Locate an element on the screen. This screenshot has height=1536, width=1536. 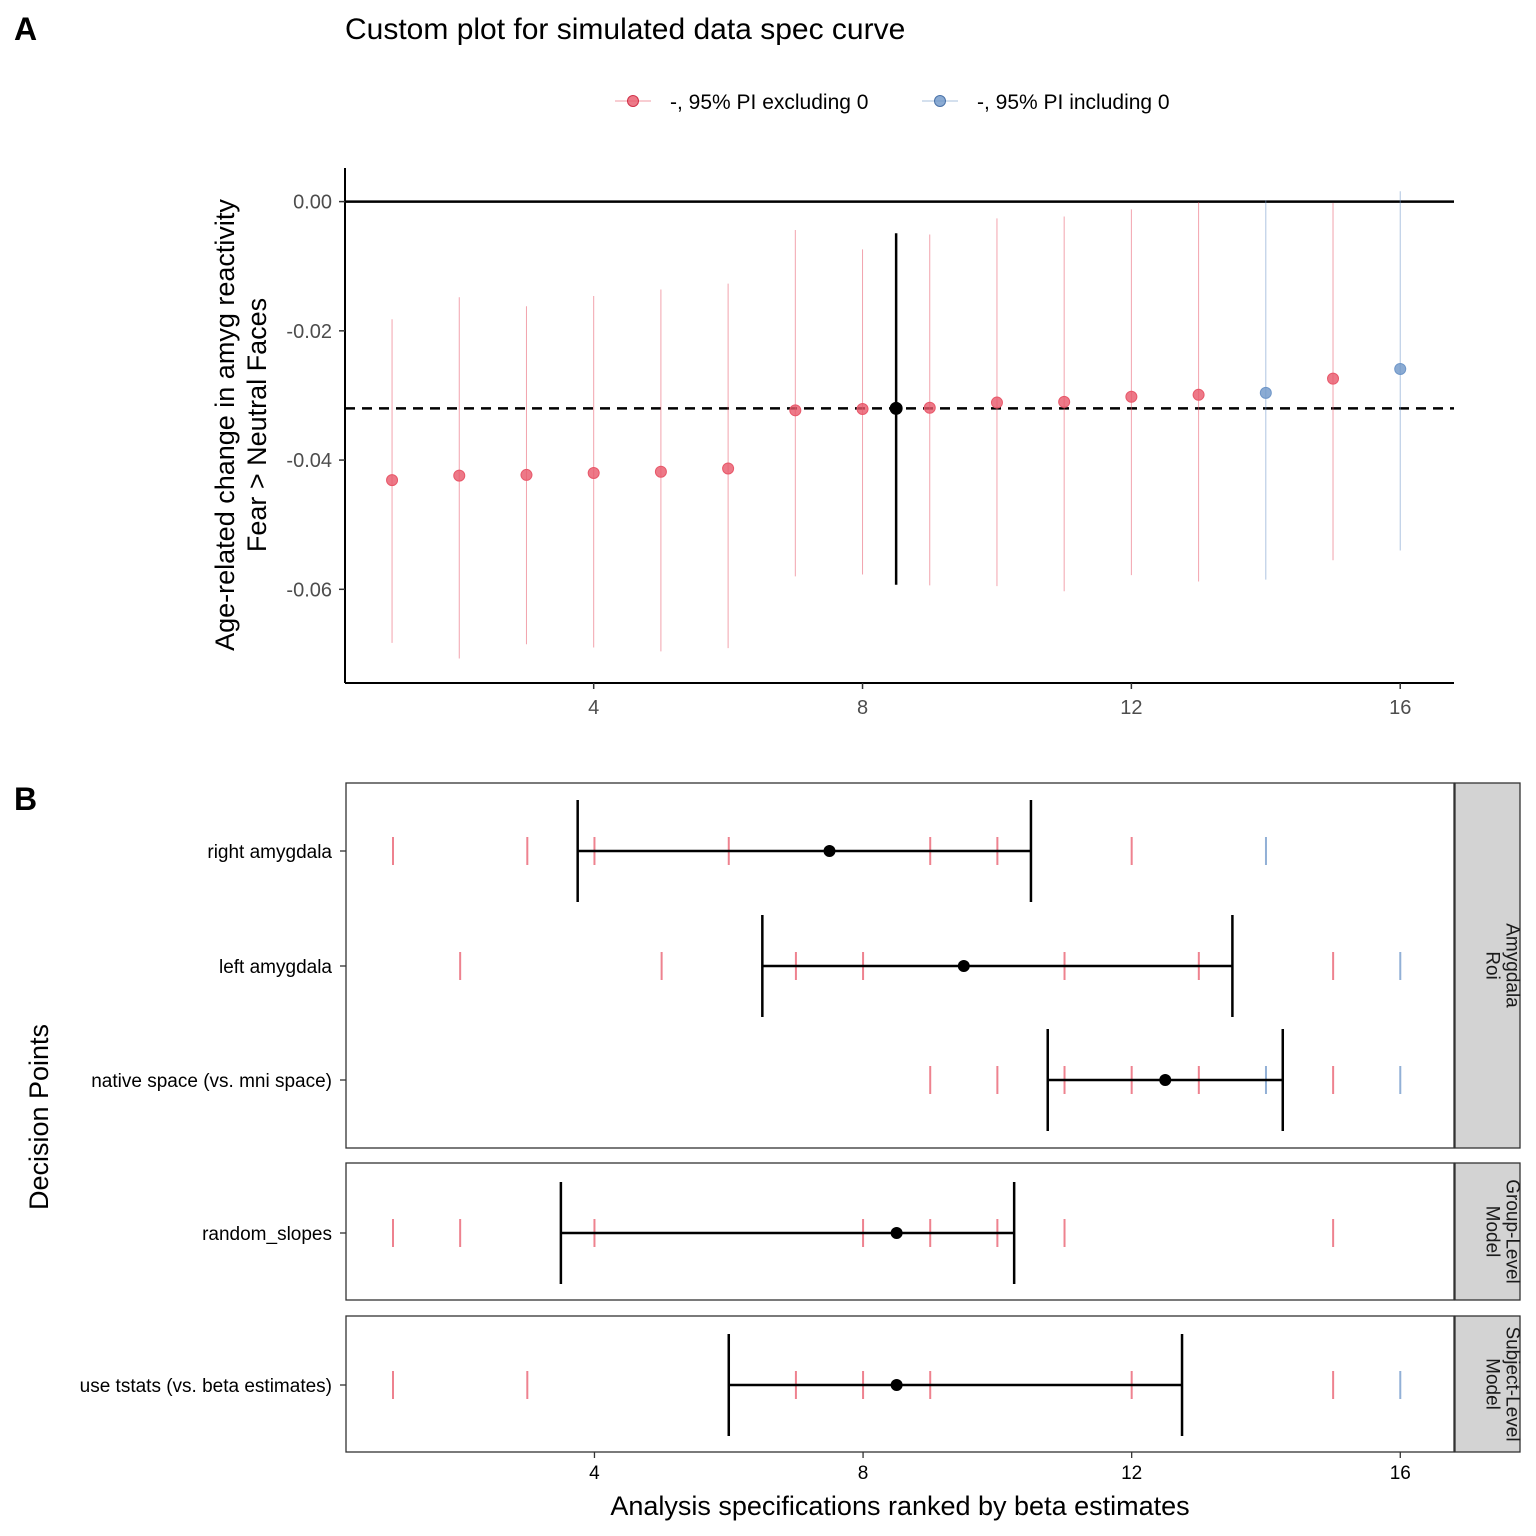
panel-a-letter: A is located at coordinates (25, 29).